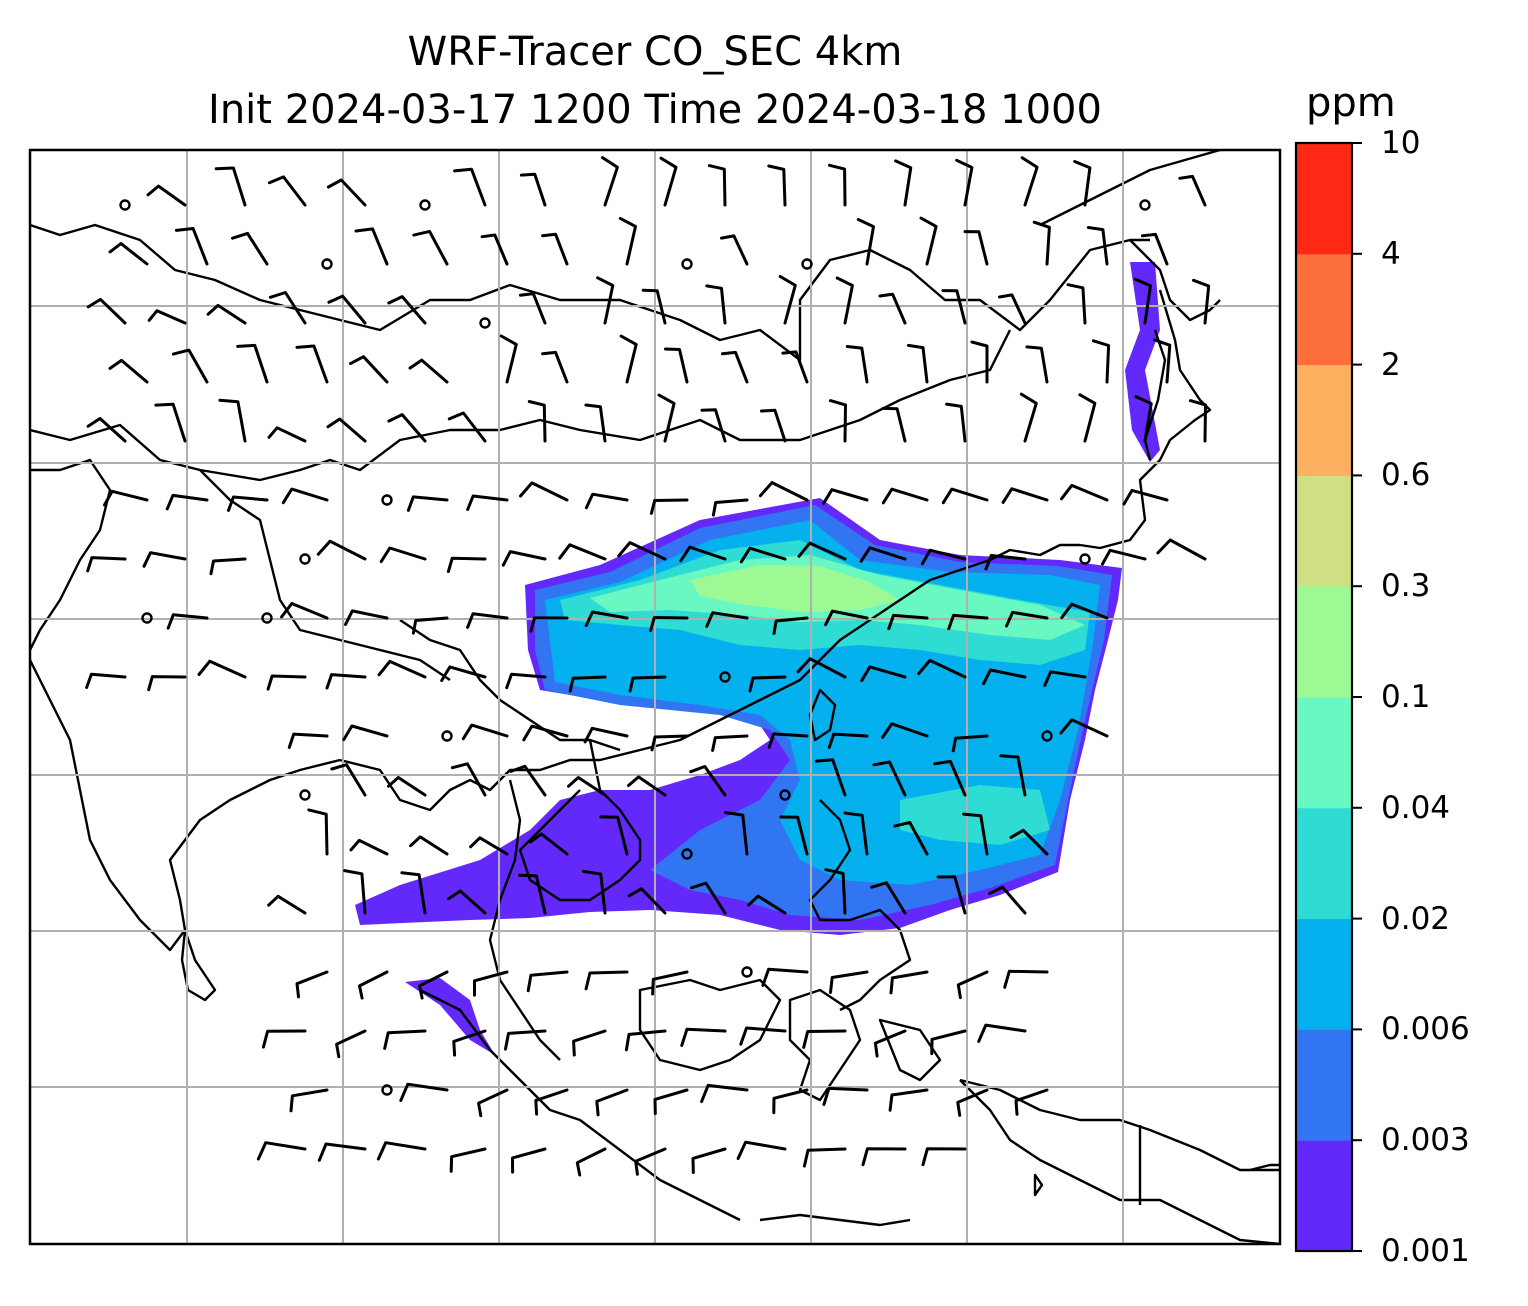 The image size is (1528, 1306). I want to click on plume-level-0.1, so click(795, 588).